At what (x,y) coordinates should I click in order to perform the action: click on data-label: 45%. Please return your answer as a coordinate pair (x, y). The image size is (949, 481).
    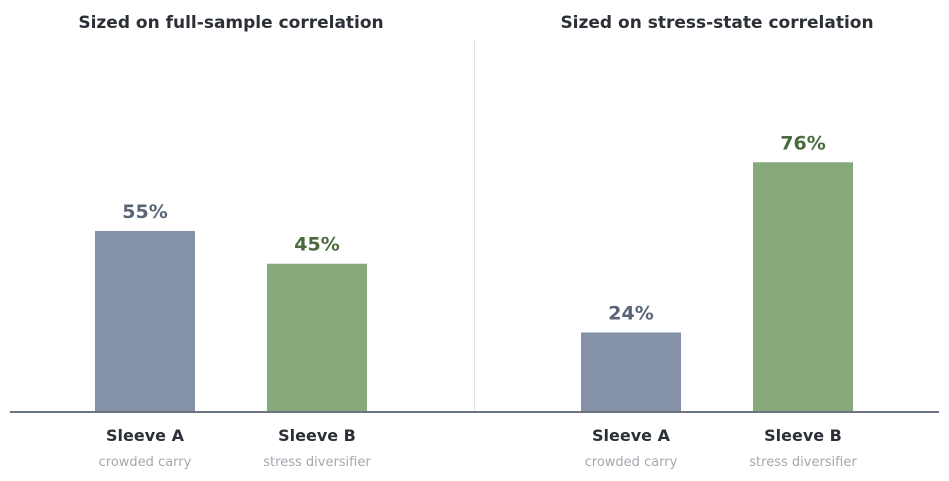
    Looking at the image, I should click on (316, 245).